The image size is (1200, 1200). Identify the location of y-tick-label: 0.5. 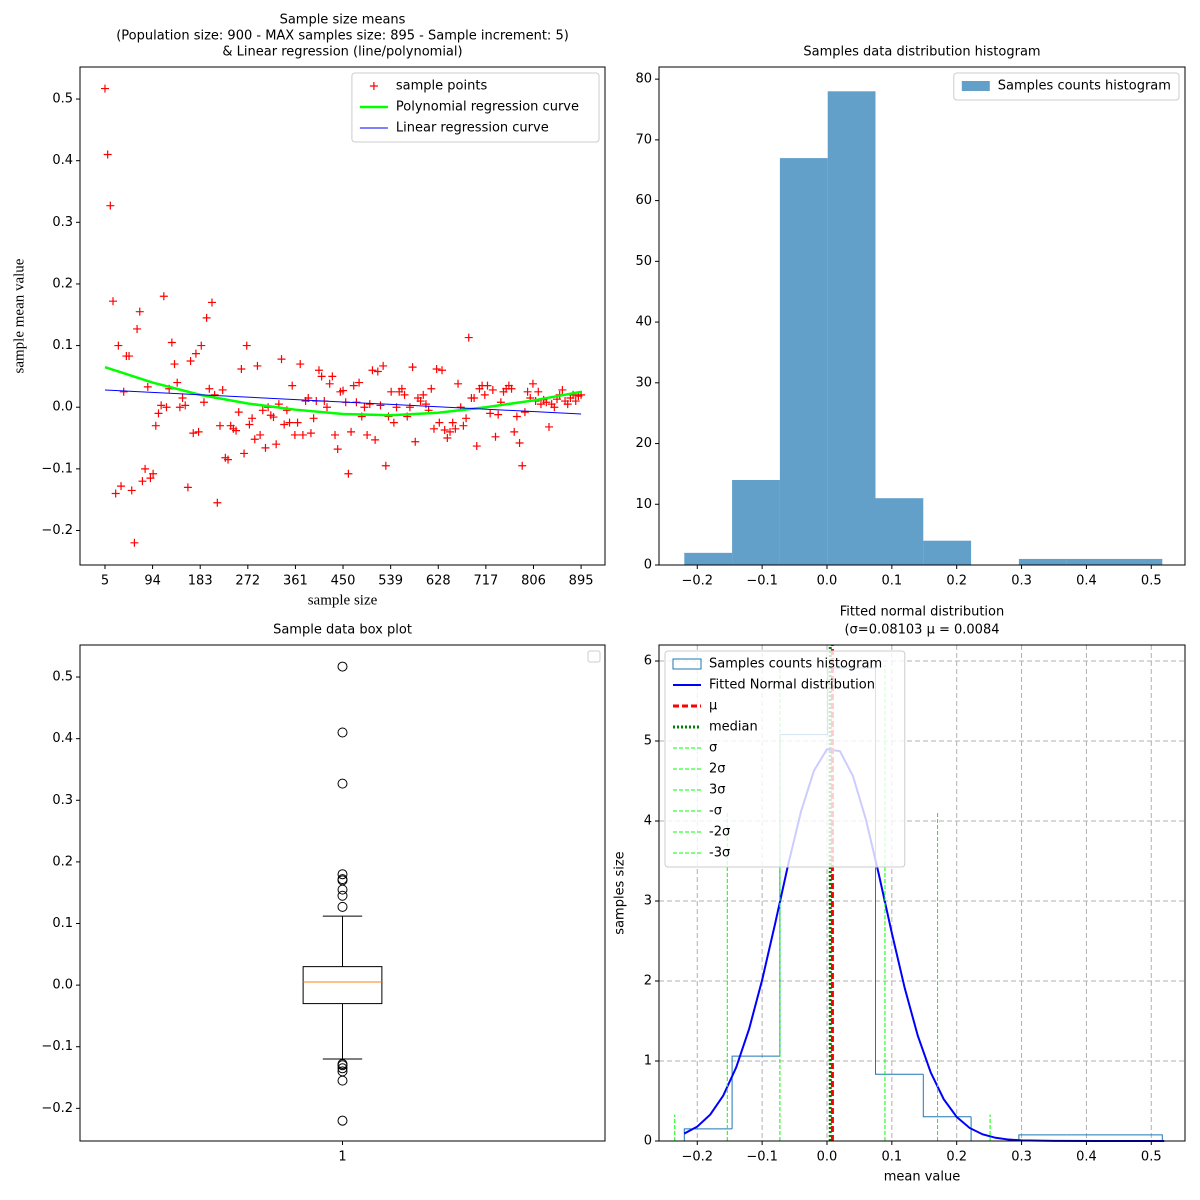
(62, 677).